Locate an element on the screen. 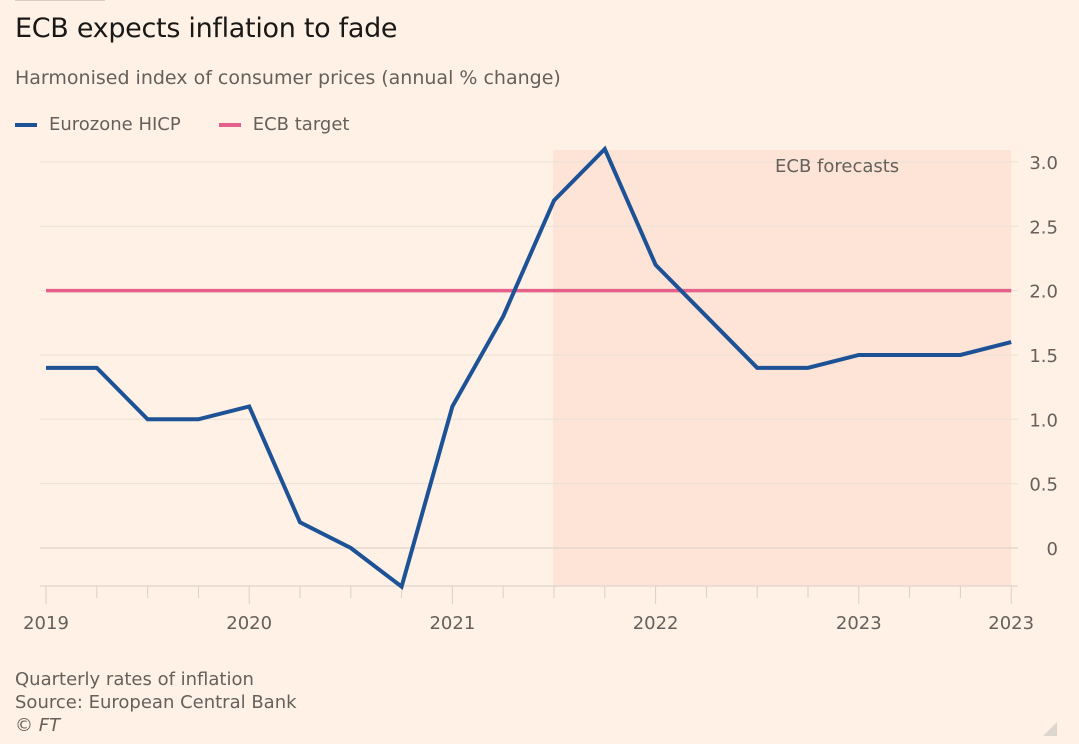 This screenshot has width=1079, height=744. footnote-source: Source: European Central Bank is located at coordinates (156, 702).